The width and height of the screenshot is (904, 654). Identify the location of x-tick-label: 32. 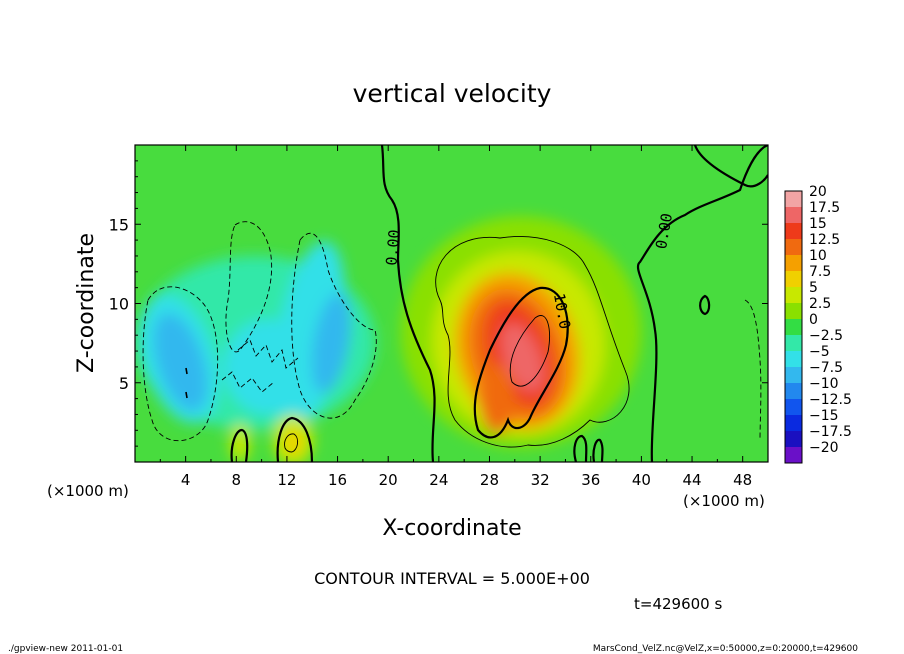
(540, 480).